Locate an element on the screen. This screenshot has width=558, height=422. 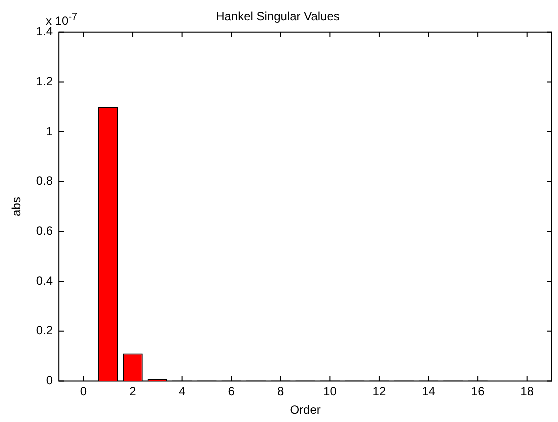
x-tick-label: 8 is located at coordinates (281, 391).